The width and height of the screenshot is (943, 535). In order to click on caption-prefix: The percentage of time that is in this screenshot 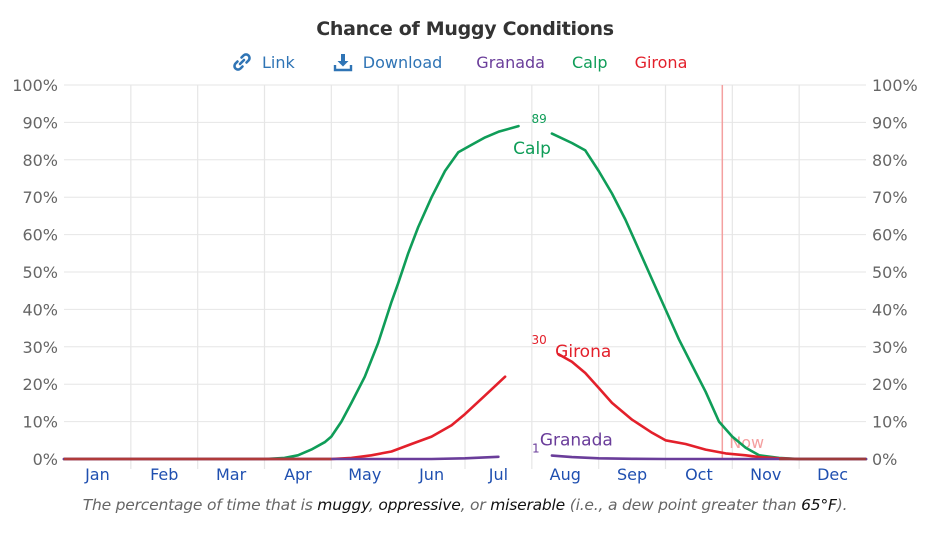, I will do `click(200, 505)`.